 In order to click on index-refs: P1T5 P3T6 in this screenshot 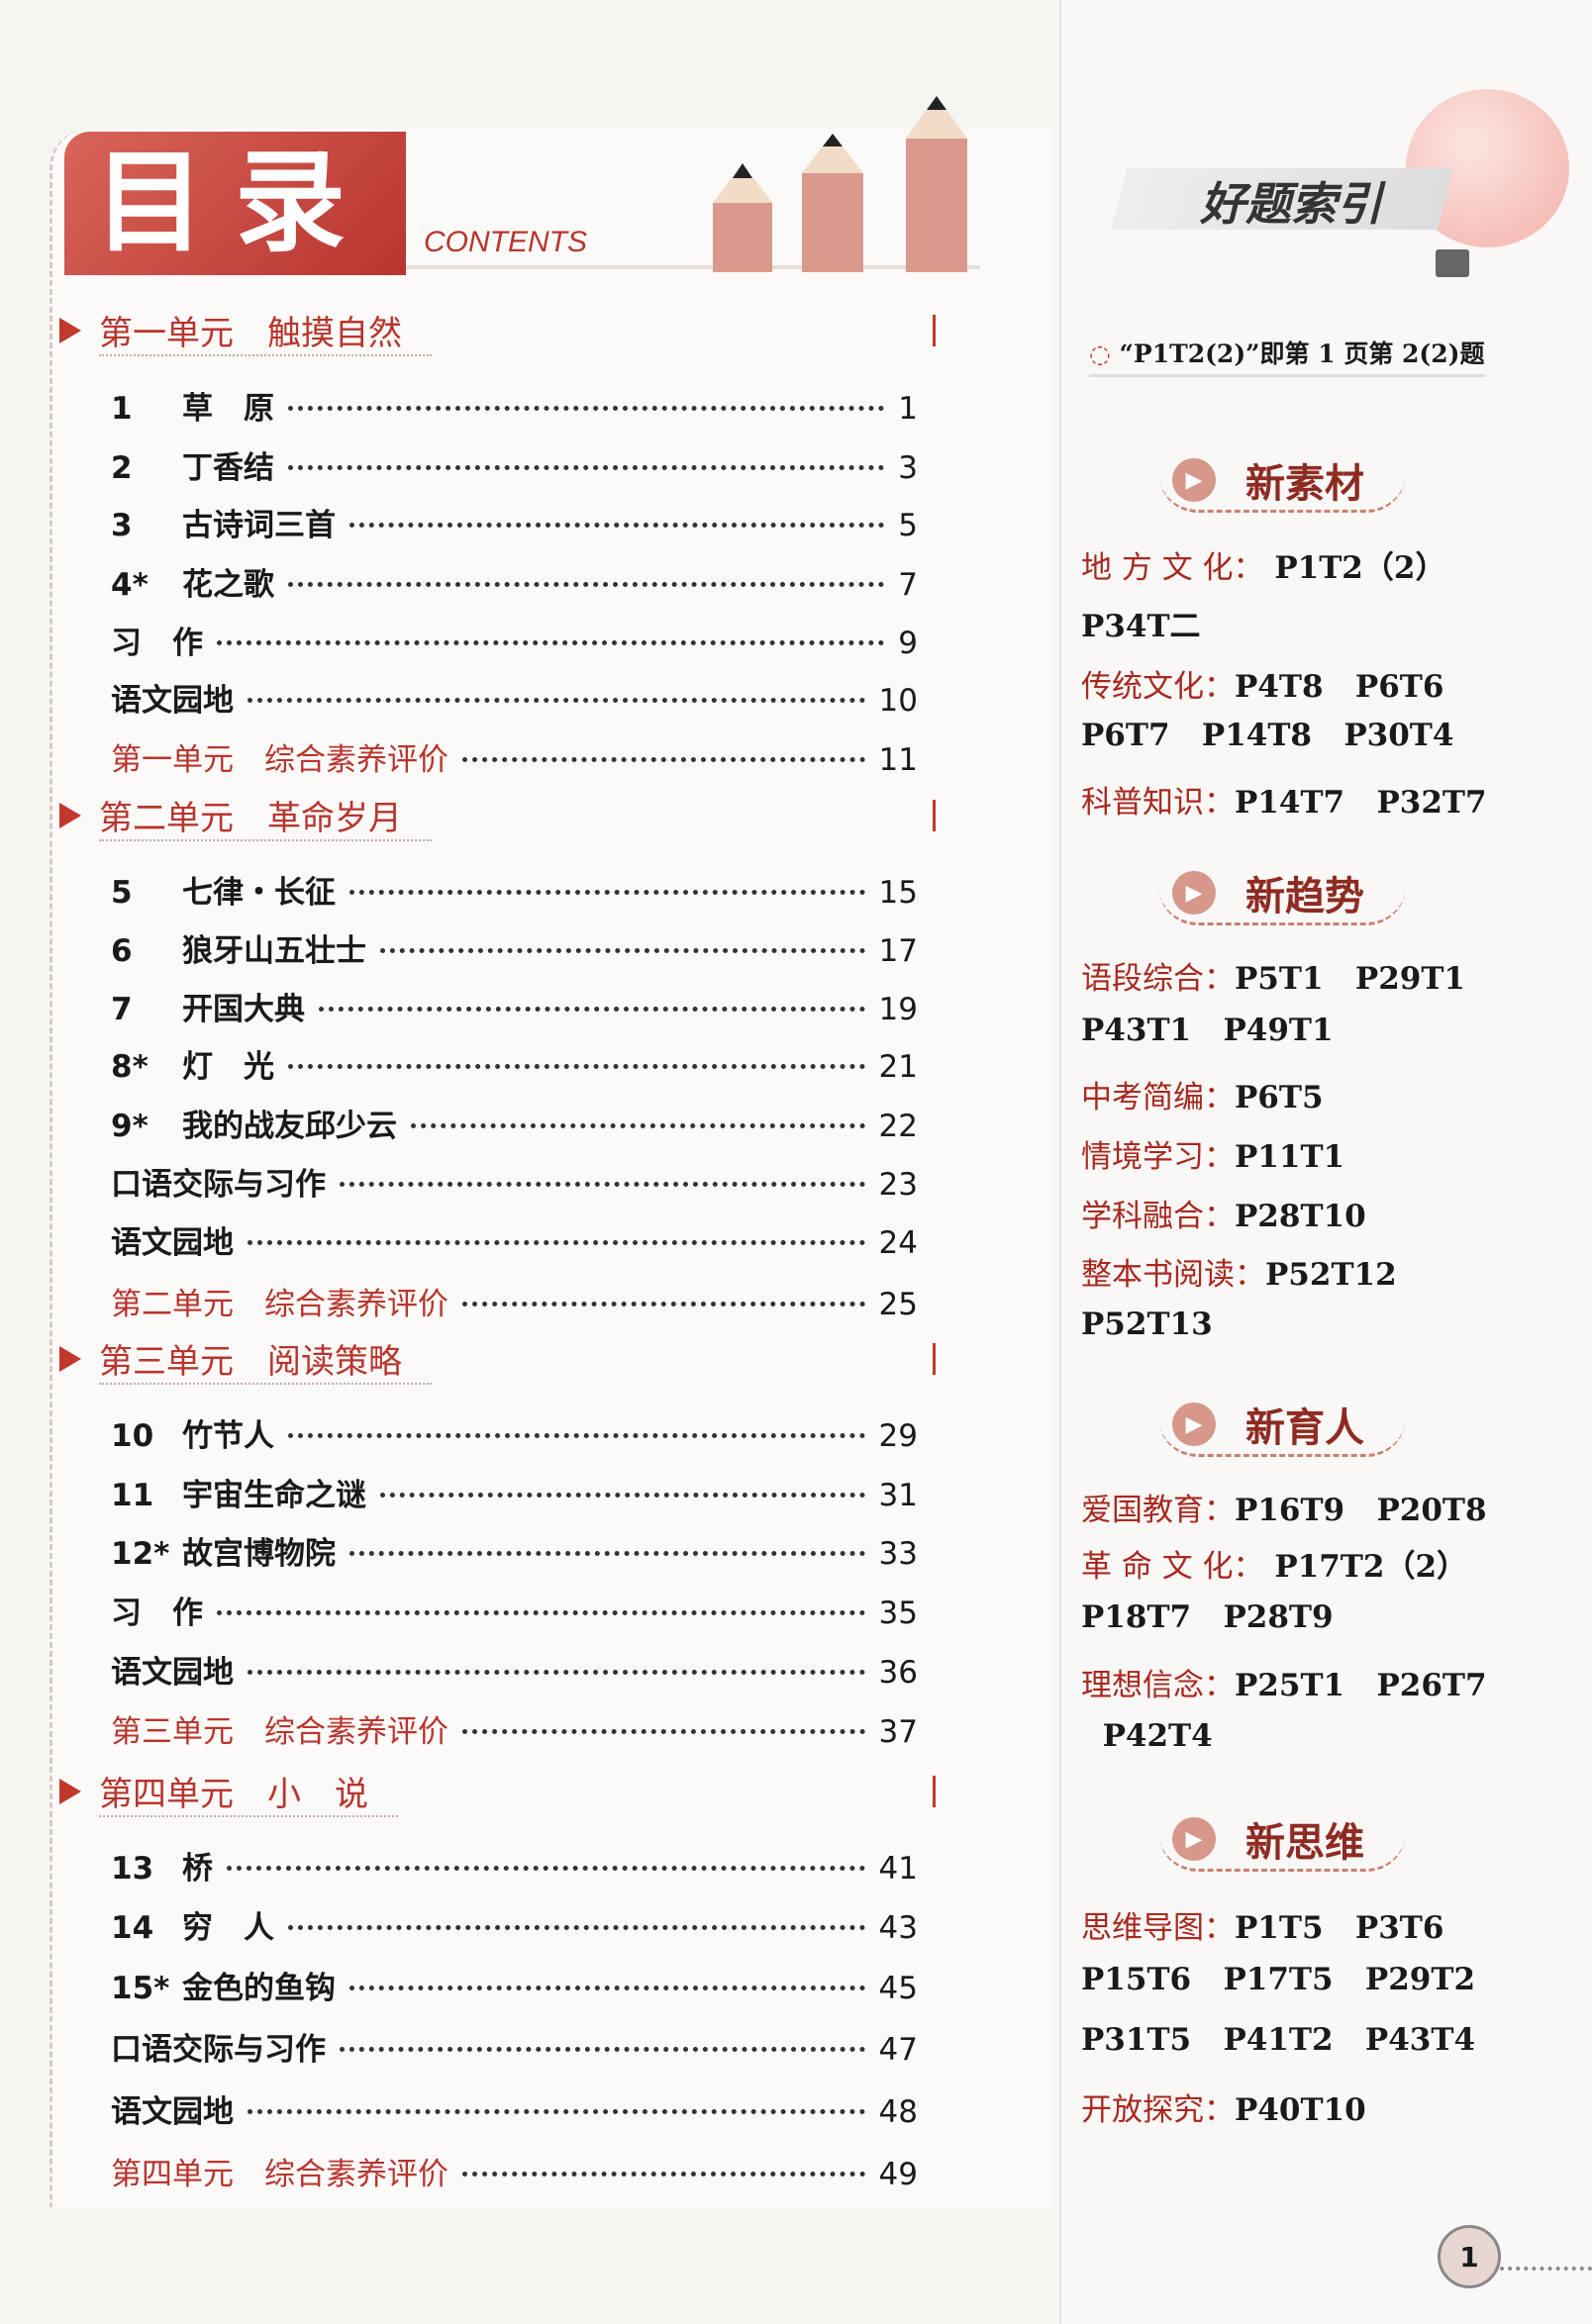, I will do `click(1340, 1928)`.